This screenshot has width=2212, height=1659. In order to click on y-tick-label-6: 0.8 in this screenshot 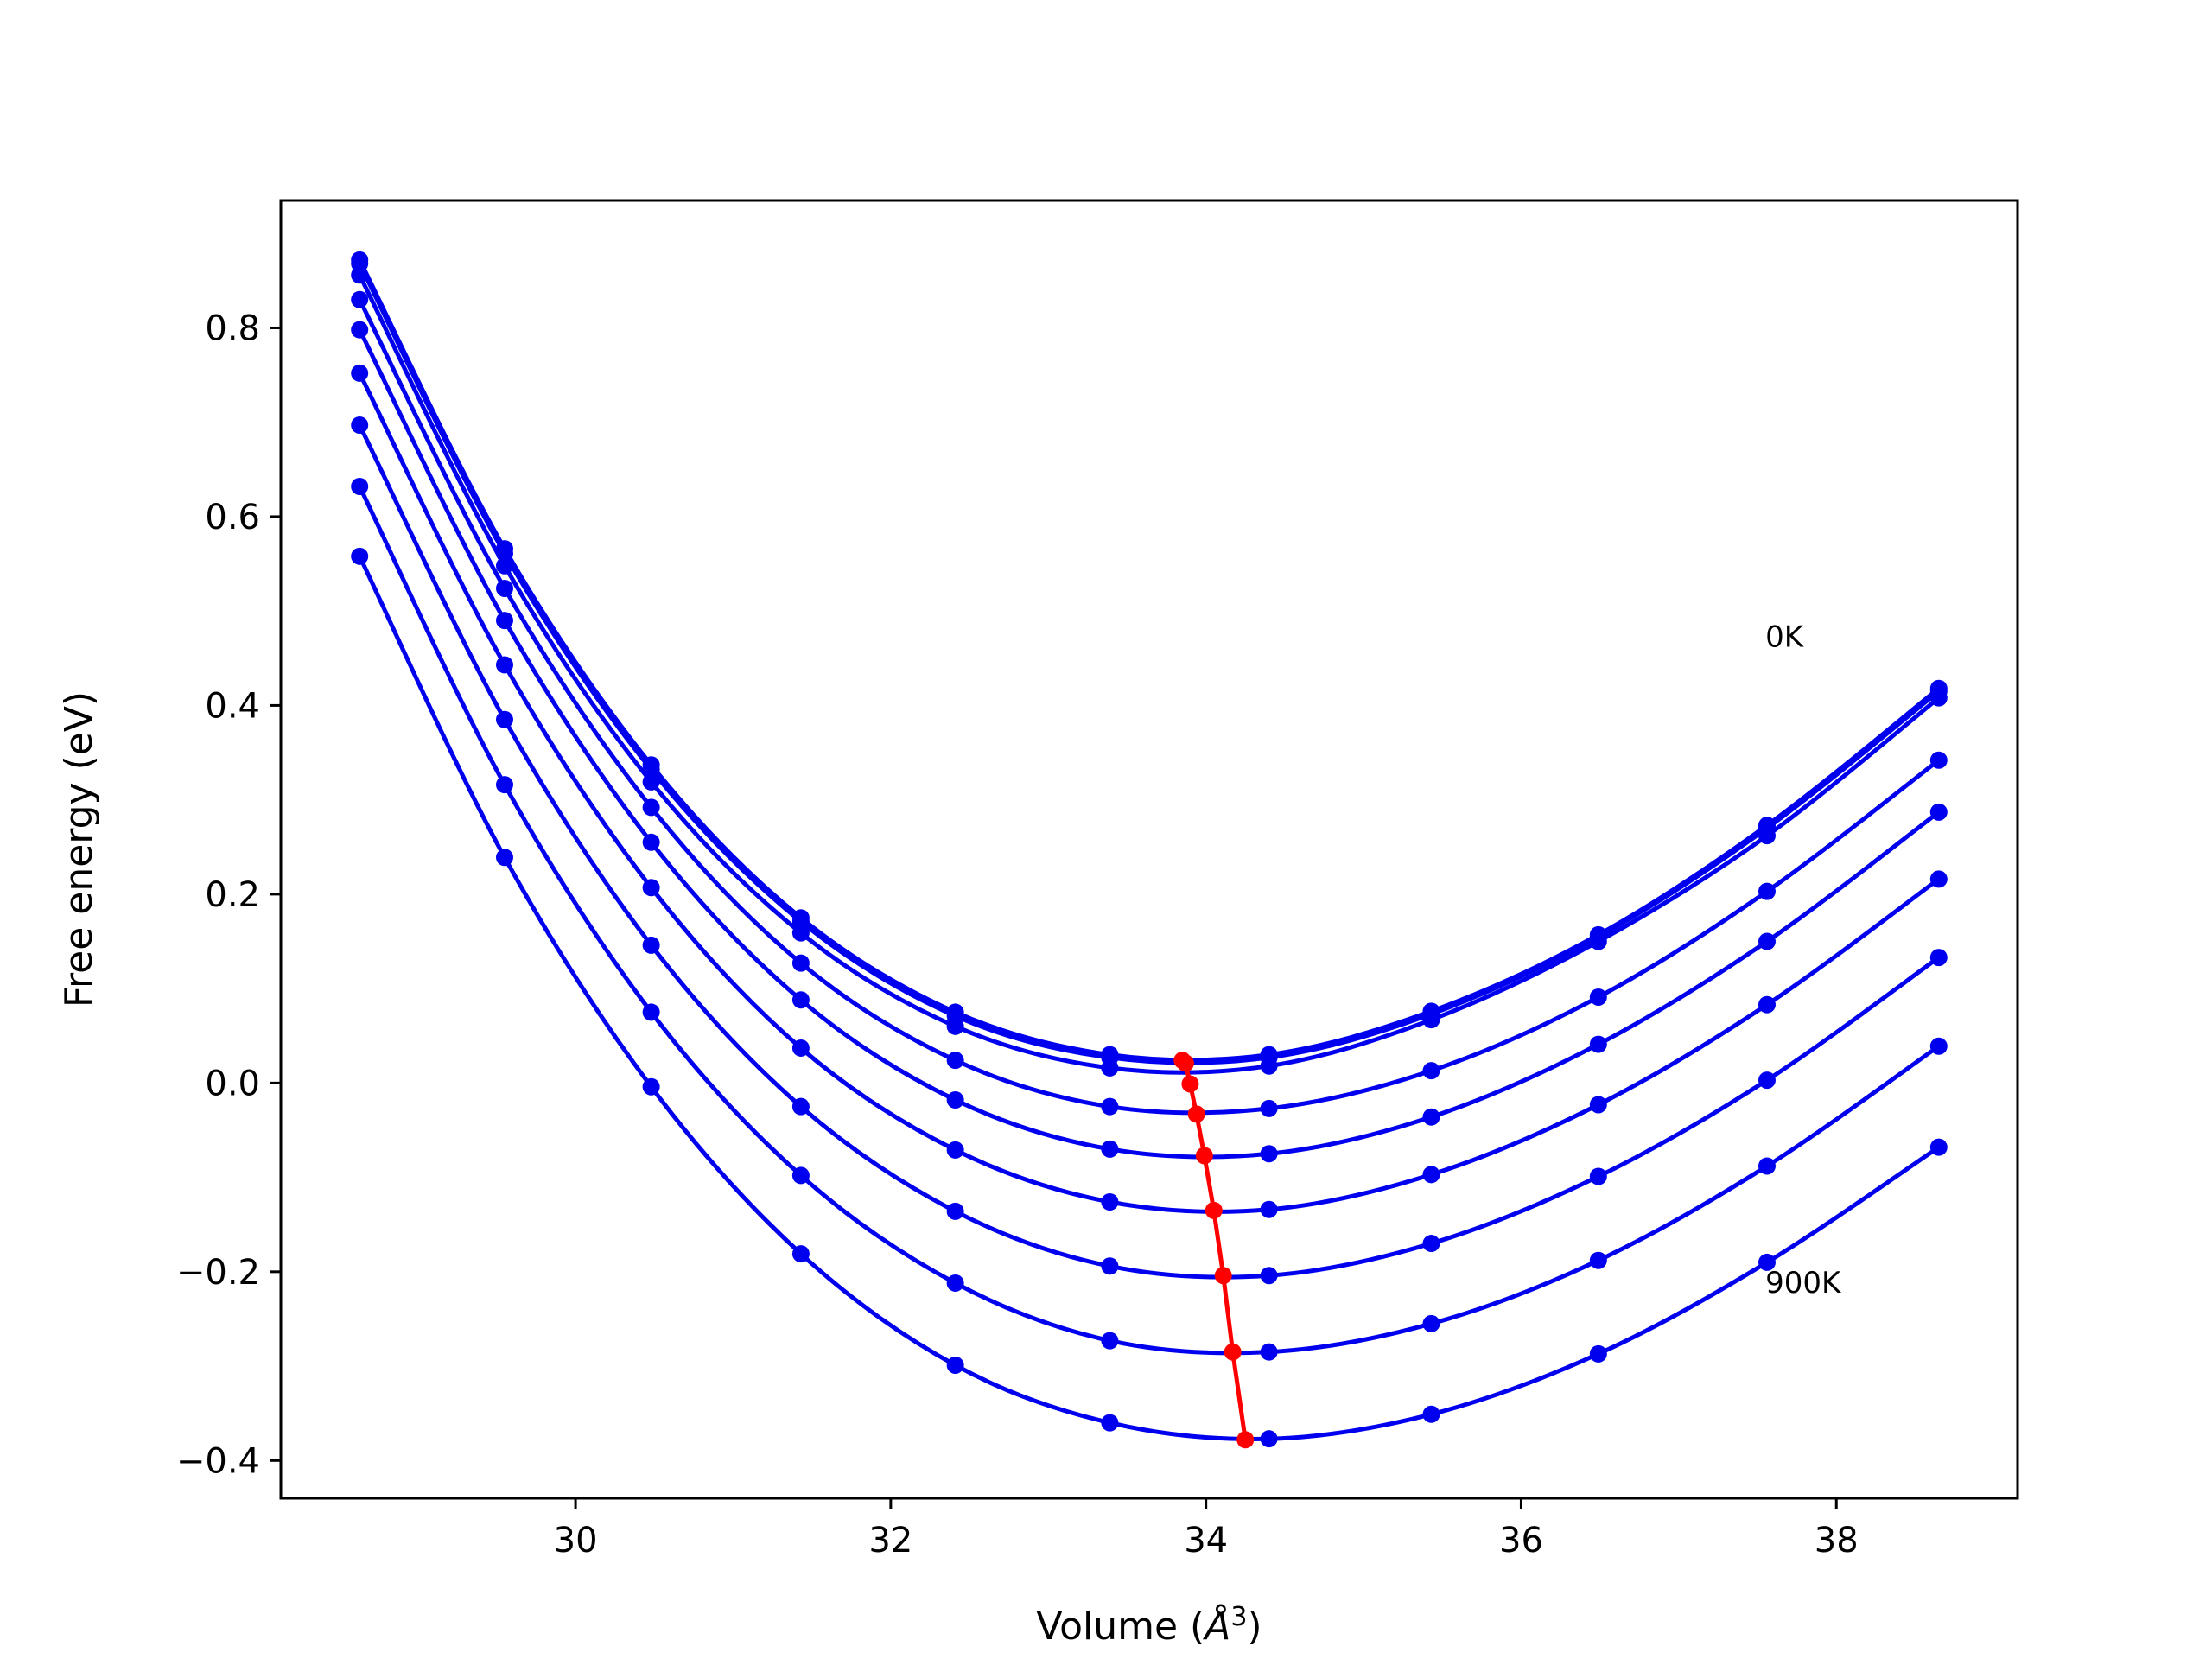, I will do `click(232, 328)`.